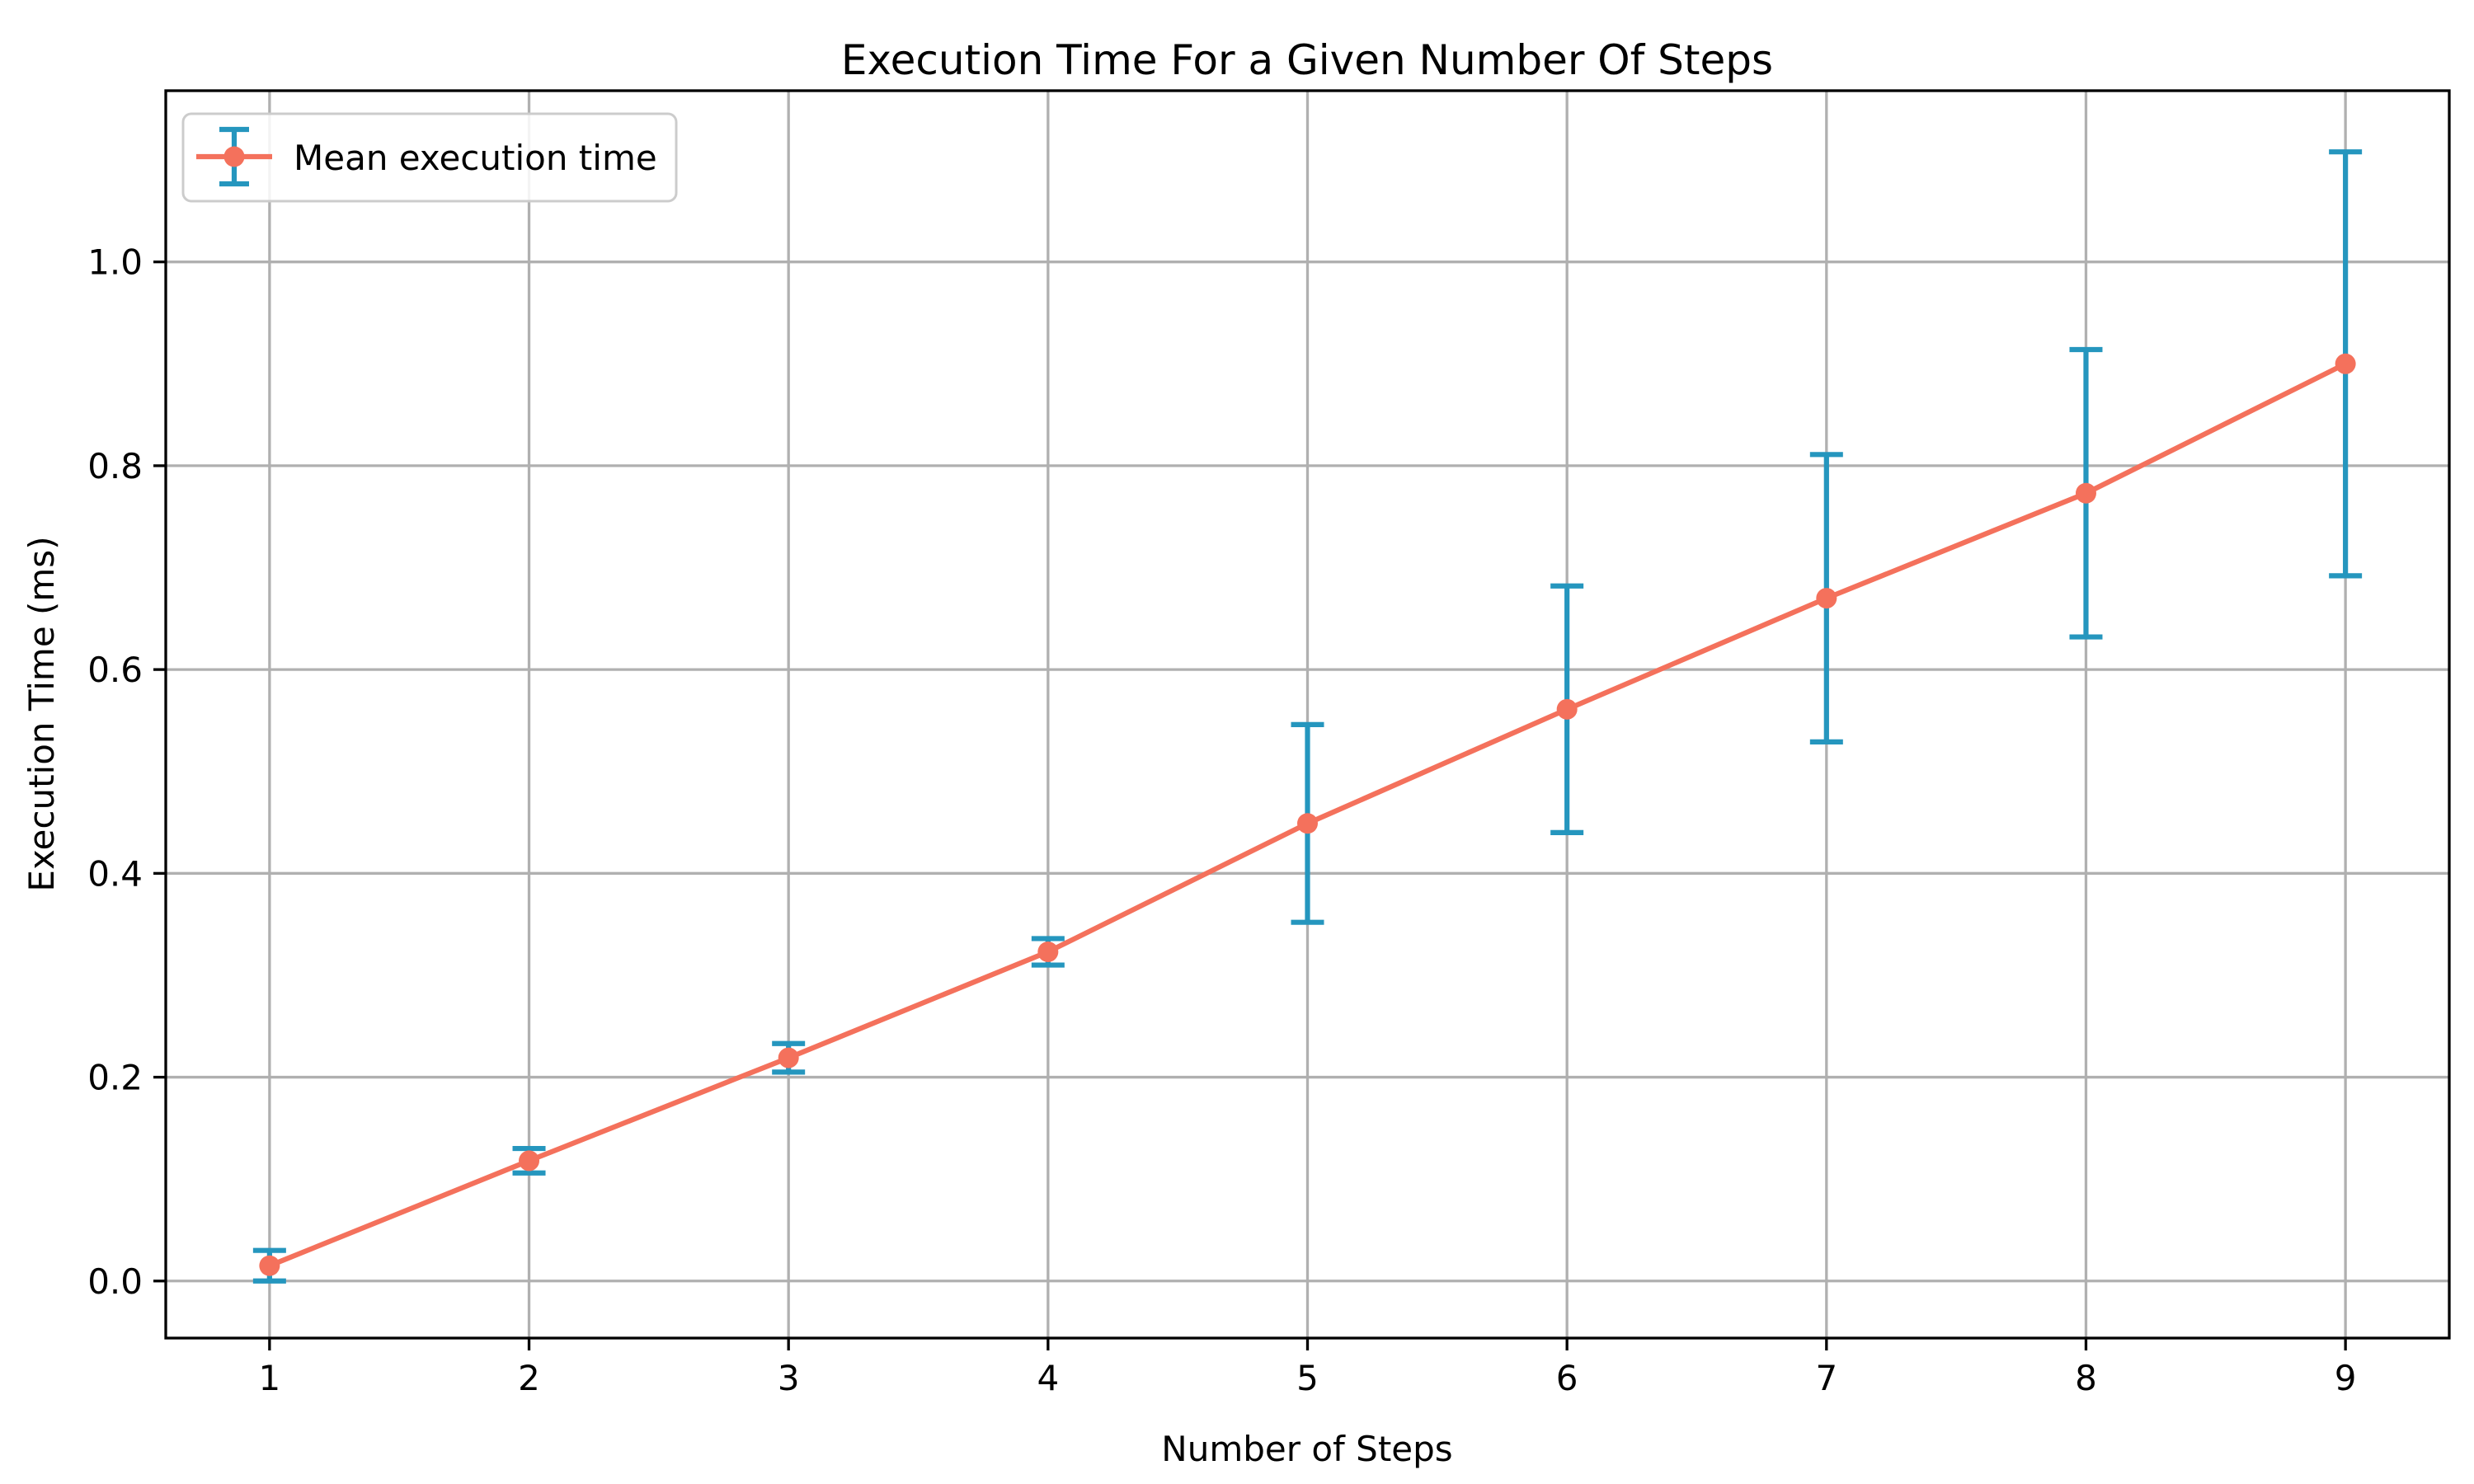 Image resolution: width=2474 pixels, height=1484 pixels. Describe the element at coordinates (529, 1378) in the screenshot. I see `x-tick-label: 2` at that location.